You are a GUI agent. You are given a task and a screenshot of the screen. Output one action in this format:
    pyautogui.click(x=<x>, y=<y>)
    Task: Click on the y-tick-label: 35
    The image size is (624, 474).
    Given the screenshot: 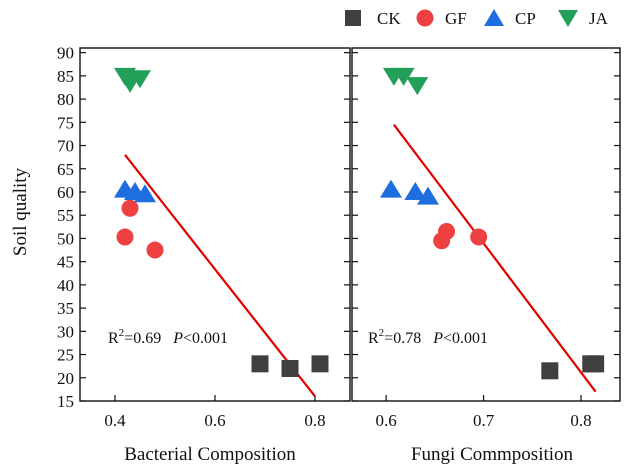 What is the action you would take?
    pyautogui.click(x=65, y=308)
    